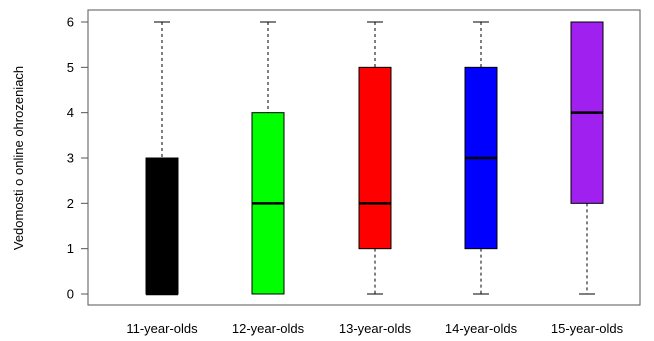  I want to click on y-axis-title: Vedomosti o online ohrozeniach, so click(18, 158).